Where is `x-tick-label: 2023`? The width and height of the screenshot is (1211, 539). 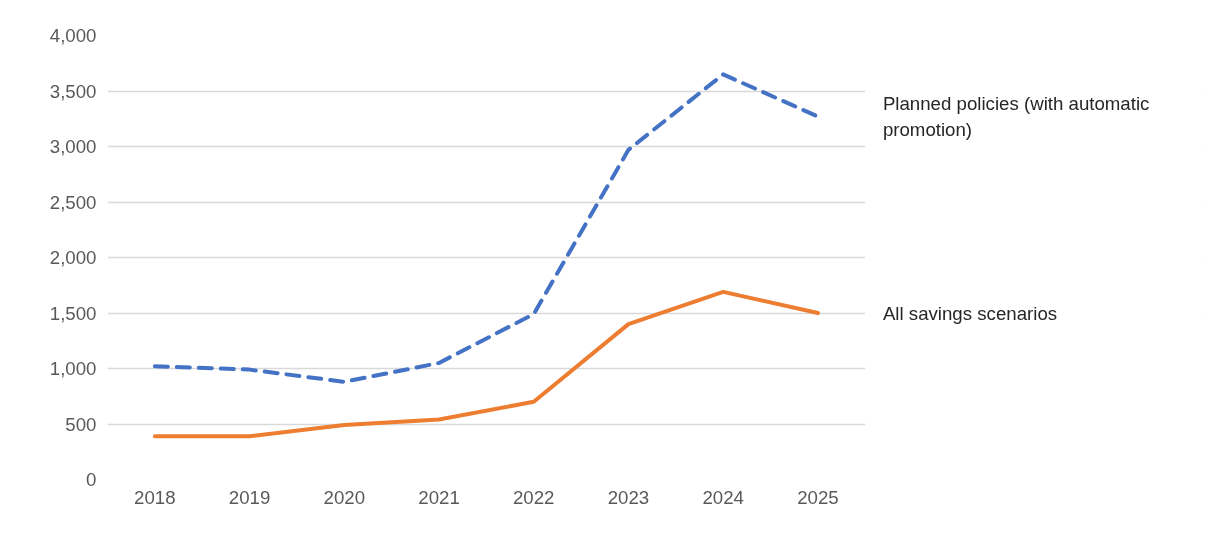 x-tick-label: 2023 is located at coordinates (628, 497).